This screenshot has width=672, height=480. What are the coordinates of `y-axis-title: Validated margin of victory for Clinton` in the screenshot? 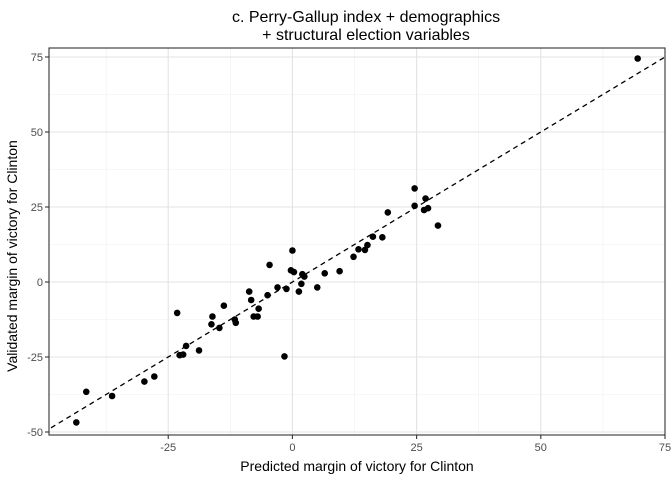 It's located at (12, 256).